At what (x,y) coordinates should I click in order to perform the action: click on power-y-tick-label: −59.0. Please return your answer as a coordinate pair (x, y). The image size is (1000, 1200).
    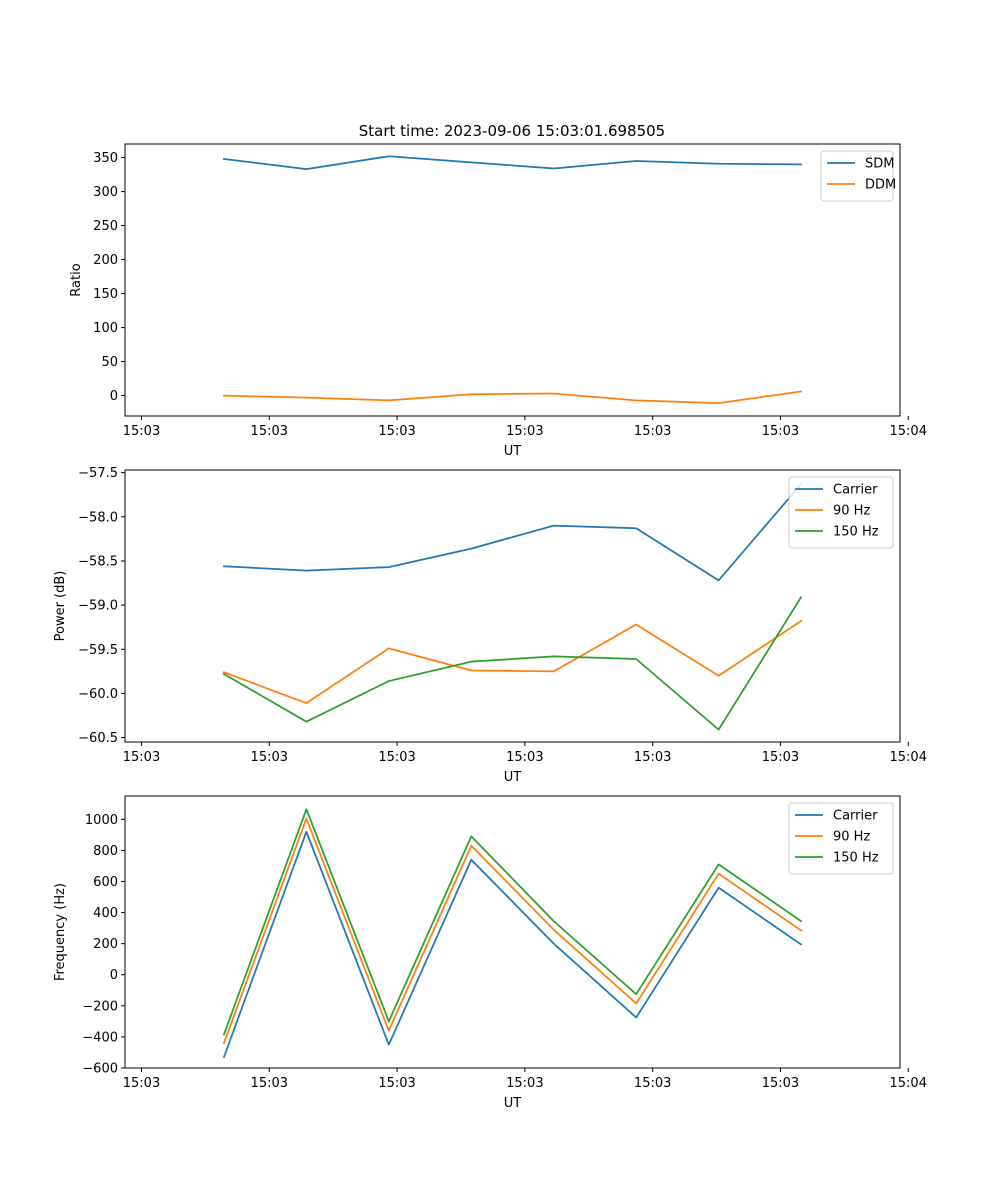
    Looking at the image, I should click on (98, 606).